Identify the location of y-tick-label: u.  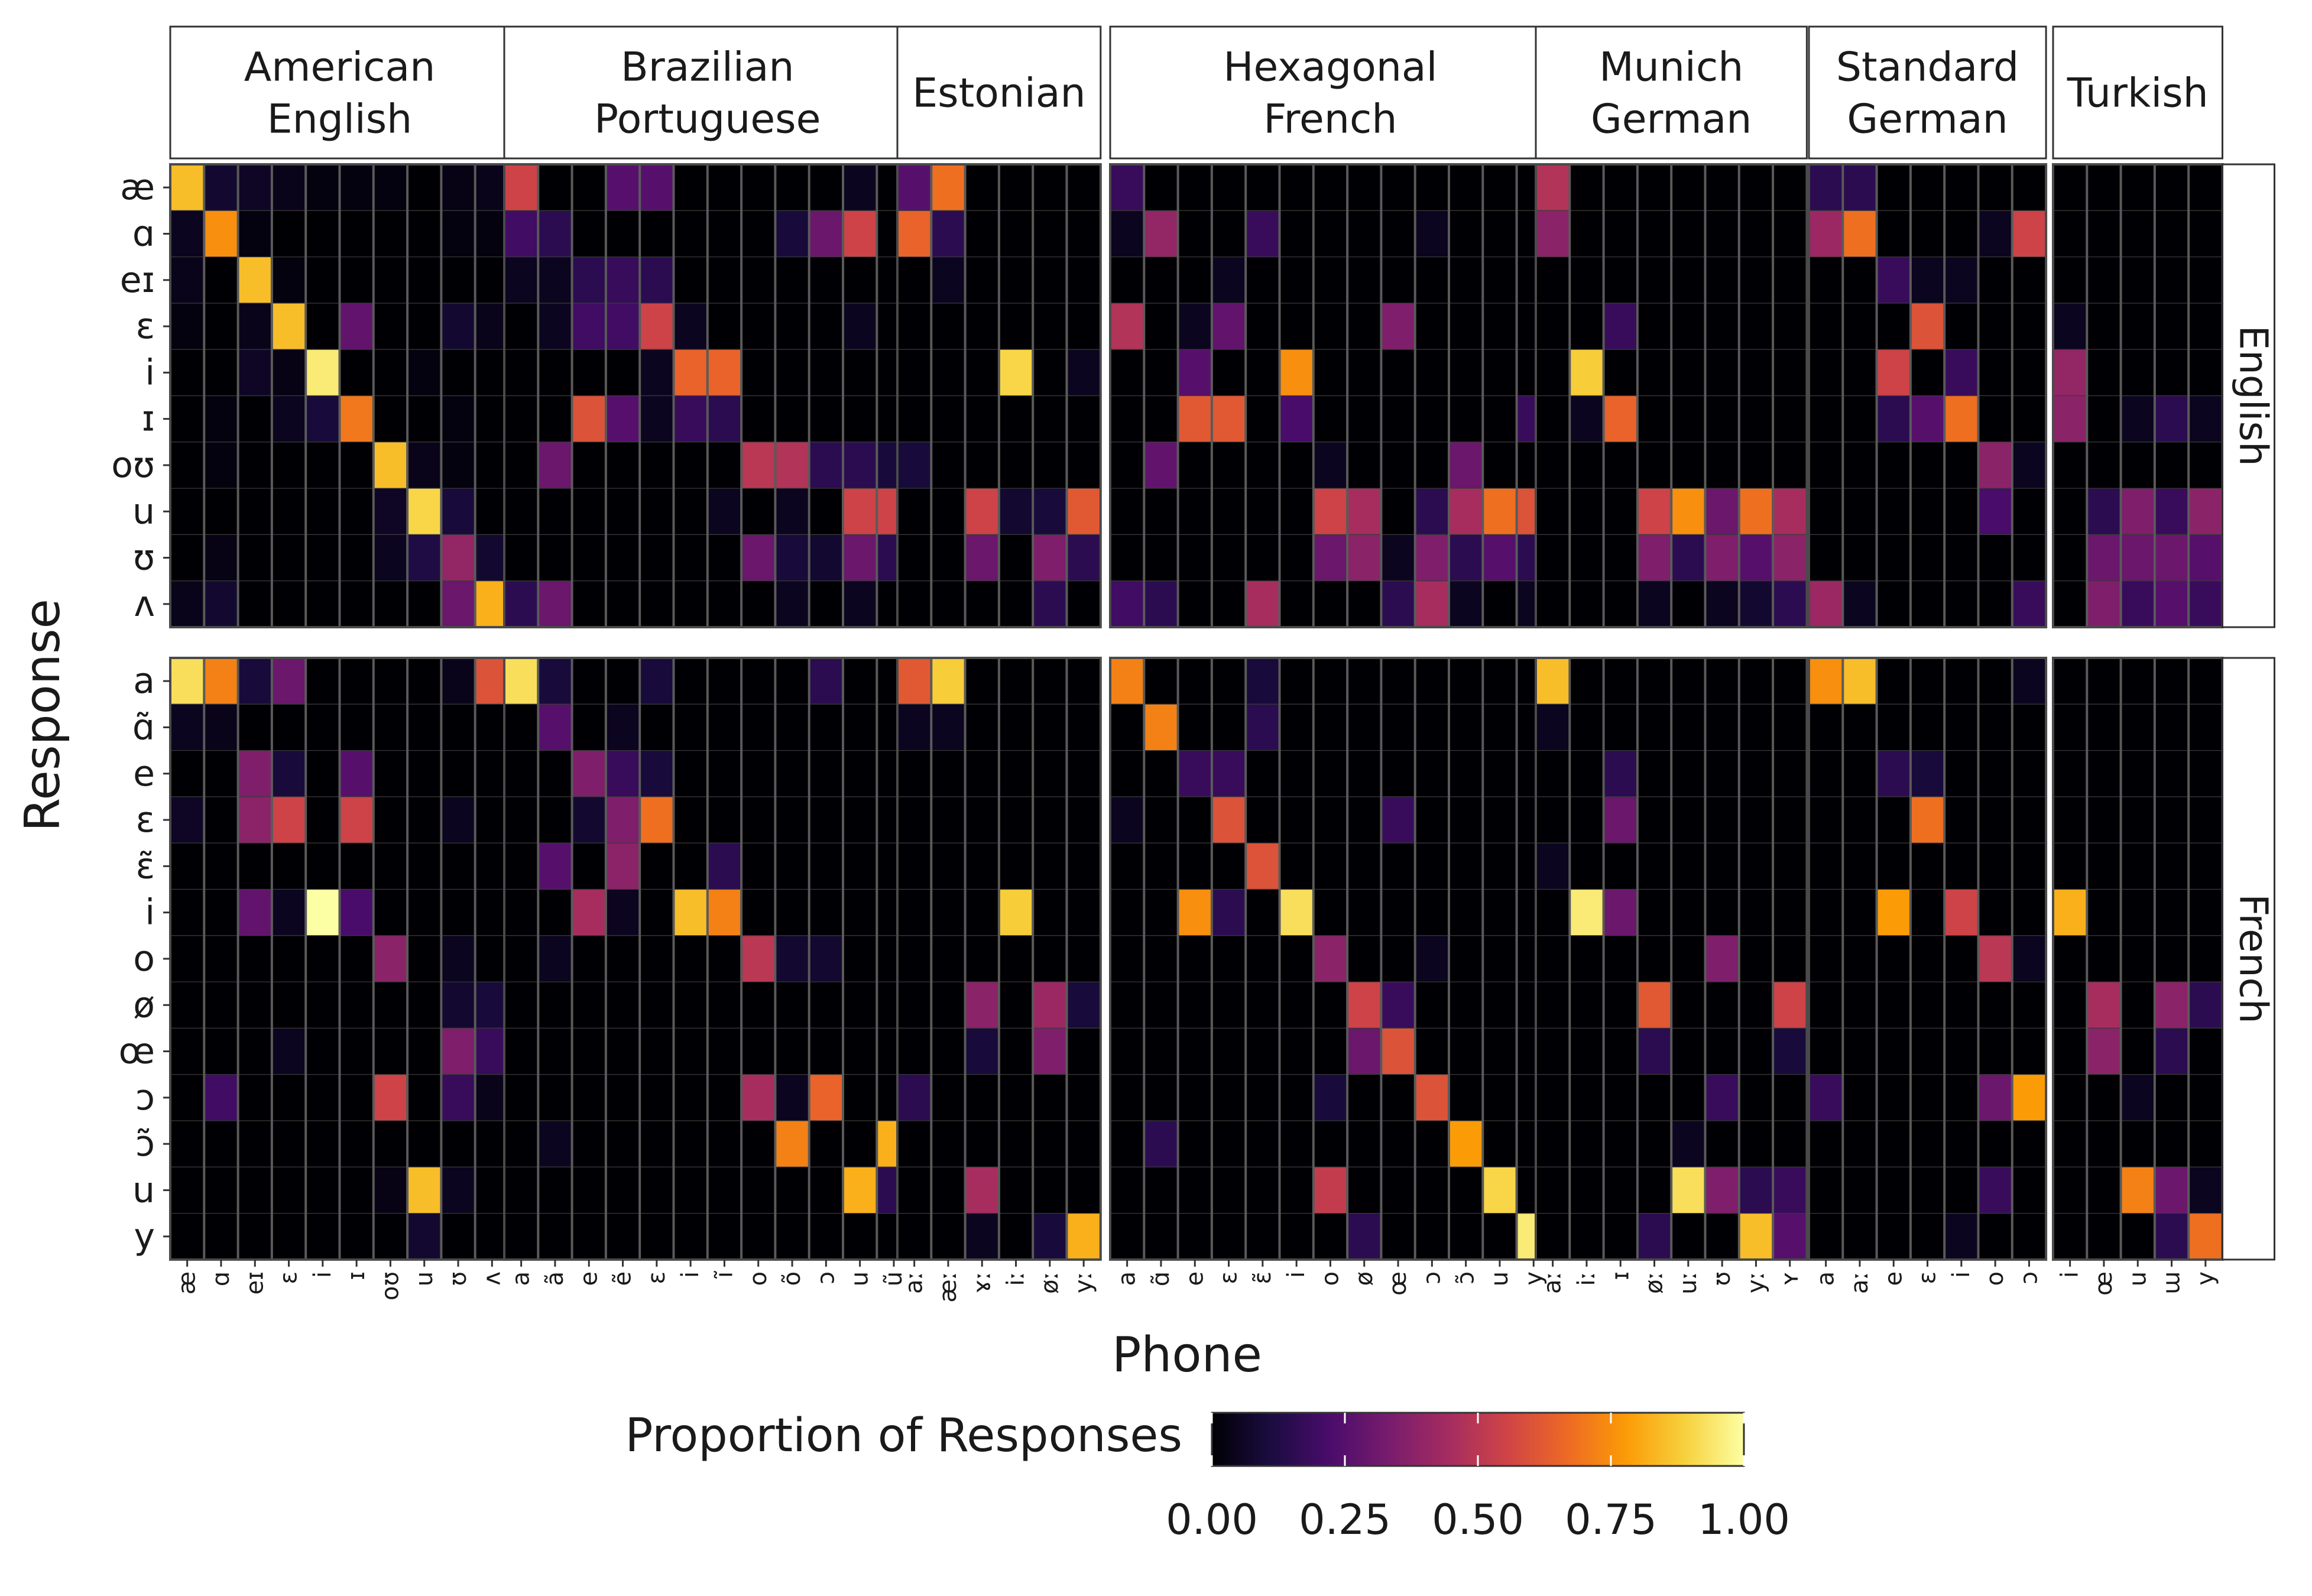
(143, 512).